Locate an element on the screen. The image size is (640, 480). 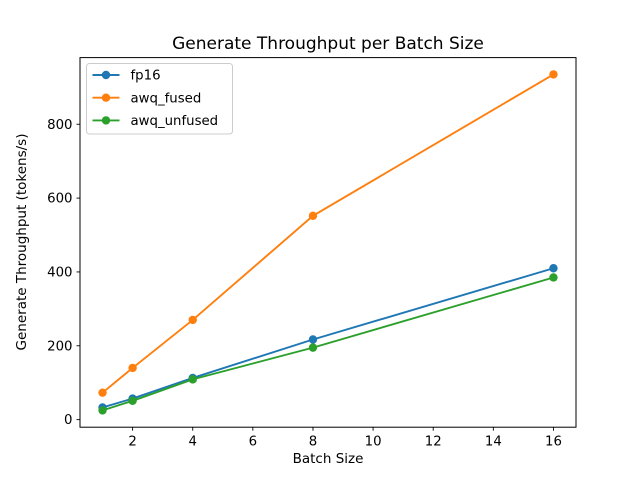
y-tick-label-800: 800 is located at coordinates (59, 125).